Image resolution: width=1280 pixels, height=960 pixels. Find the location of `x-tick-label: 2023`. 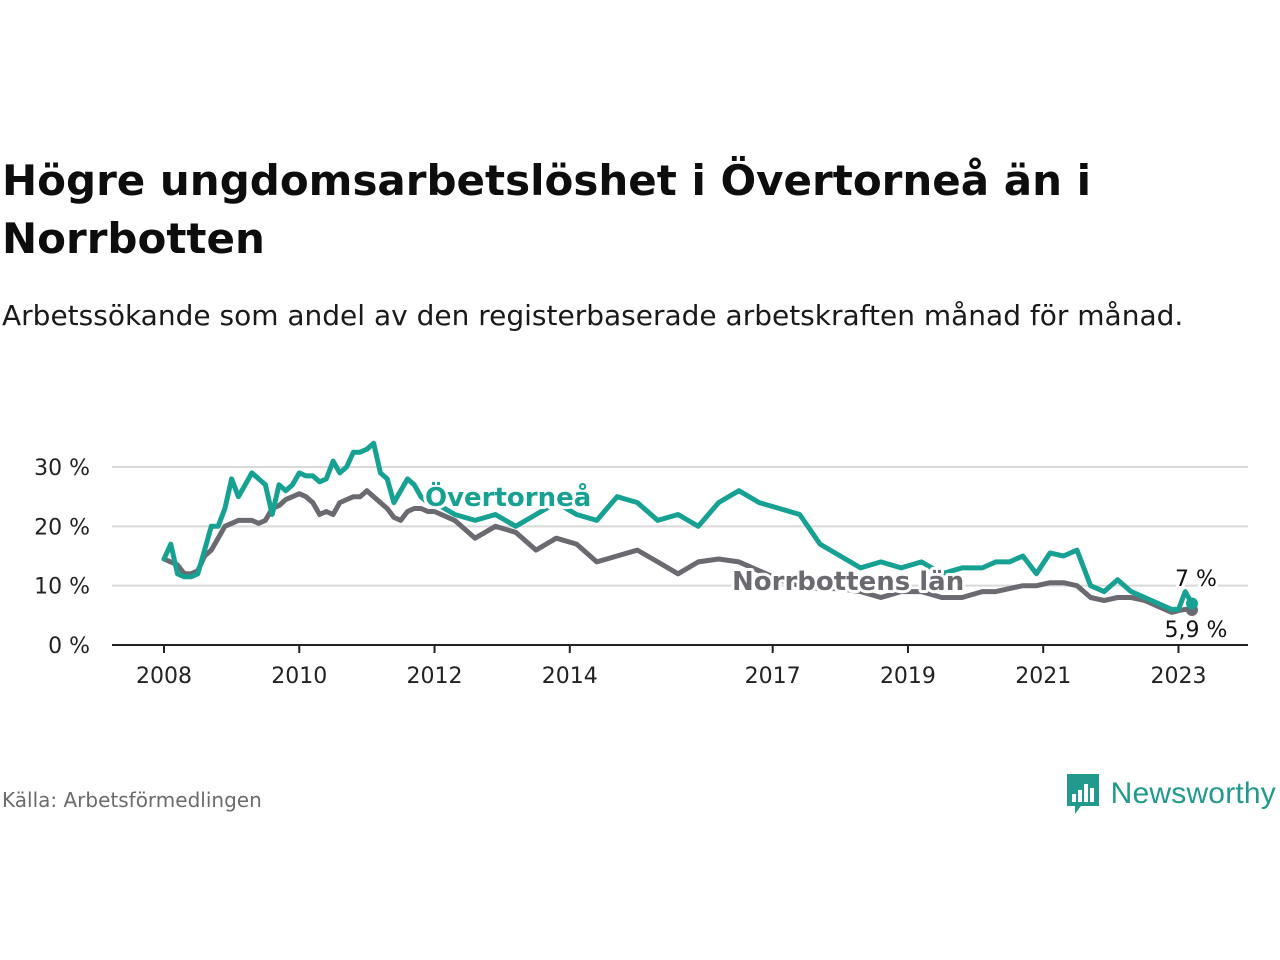

x-tick-label: 2023 is located at coordinates (1178, 676).